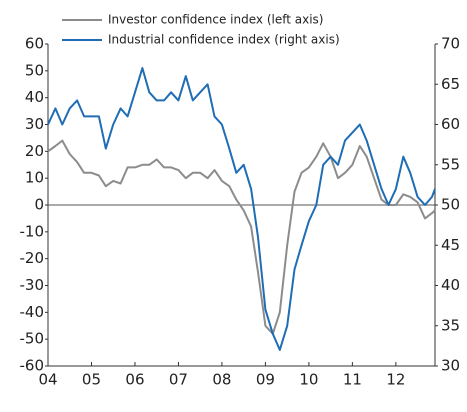 The image size is (467, 412). I want to click on x-tick-label: 10, so click(308, 380).